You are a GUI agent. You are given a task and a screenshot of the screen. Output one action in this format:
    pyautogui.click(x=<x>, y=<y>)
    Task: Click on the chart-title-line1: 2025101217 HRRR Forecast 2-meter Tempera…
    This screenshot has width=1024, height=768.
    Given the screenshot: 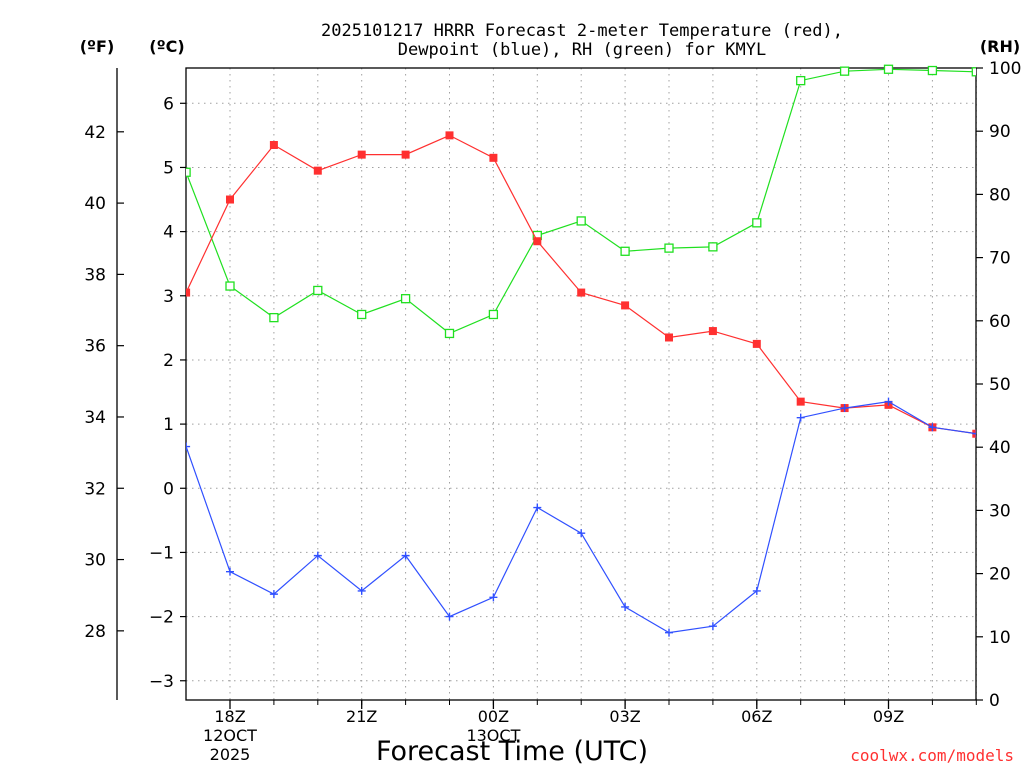 What is the action you would take?
    pyautogui.click(x=582, y=31)
    